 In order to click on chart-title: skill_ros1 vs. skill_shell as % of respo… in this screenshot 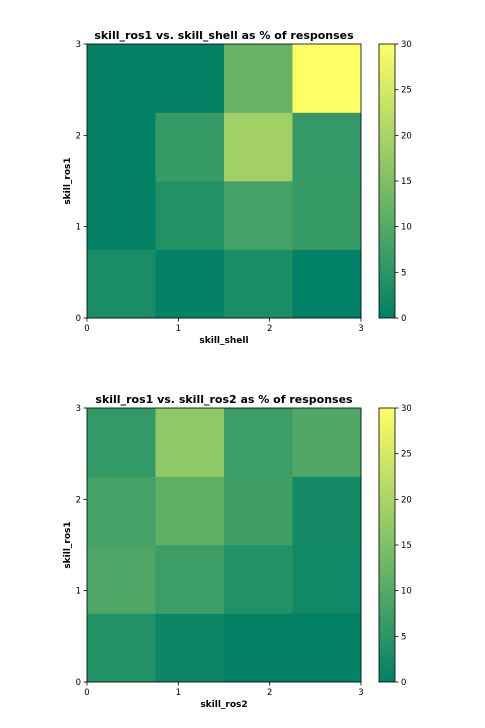, I will do `click(224, 35)`.